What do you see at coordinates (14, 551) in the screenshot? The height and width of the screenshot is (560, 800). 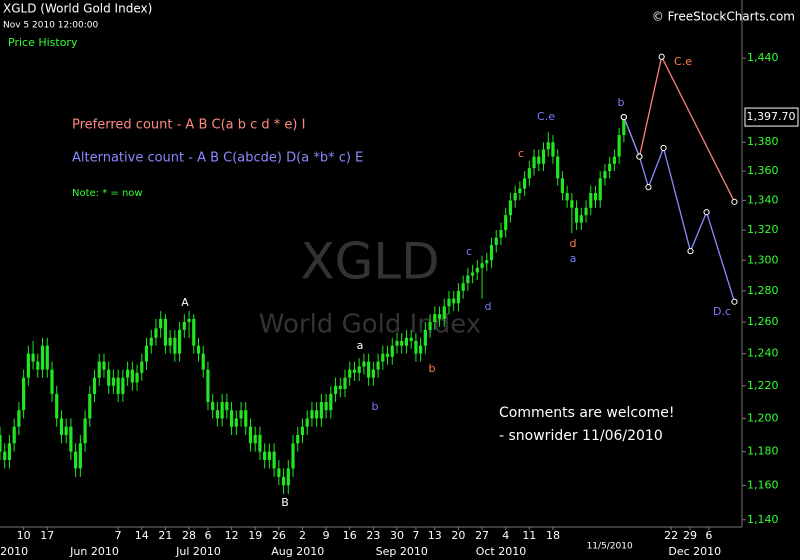 I see `x-month-label: 2010` at bounding box center [14, 551].